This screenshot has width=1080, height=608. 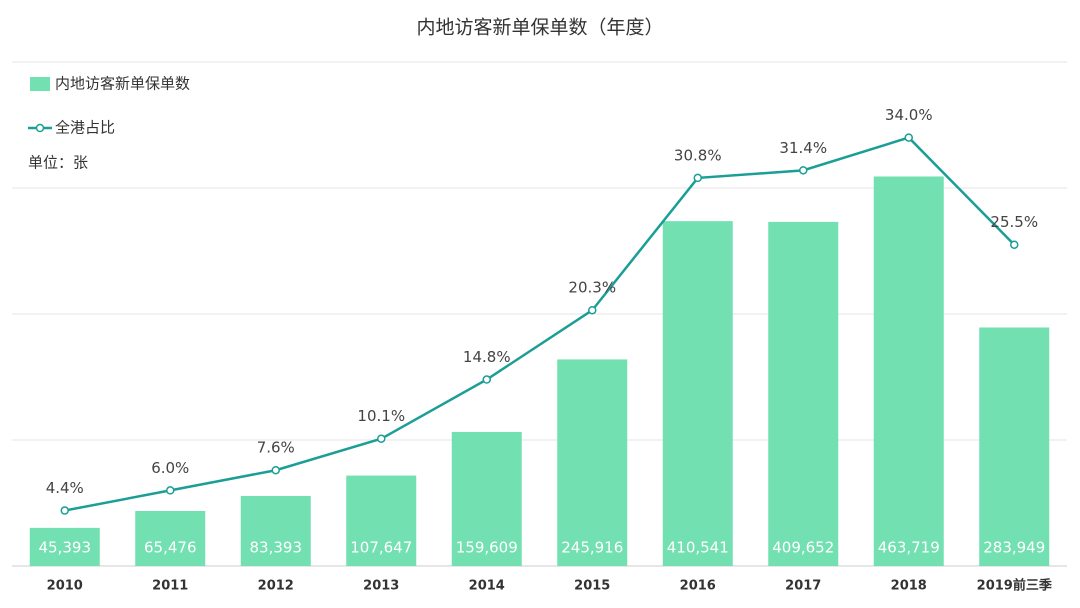 What do you see at coordinates (803, 148) in the screenshot?
I see `line-value-label: 31.4%` at bounding box center [803, 148].